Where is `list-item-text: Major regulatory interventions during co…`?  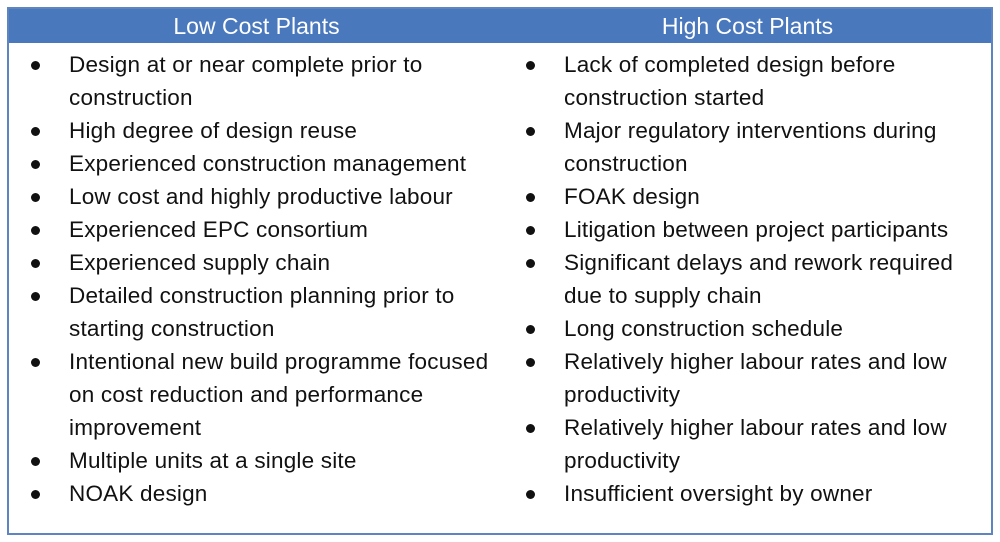 list-item-text: Major regulatory interventions during co… is located at coordinates (750, 147).